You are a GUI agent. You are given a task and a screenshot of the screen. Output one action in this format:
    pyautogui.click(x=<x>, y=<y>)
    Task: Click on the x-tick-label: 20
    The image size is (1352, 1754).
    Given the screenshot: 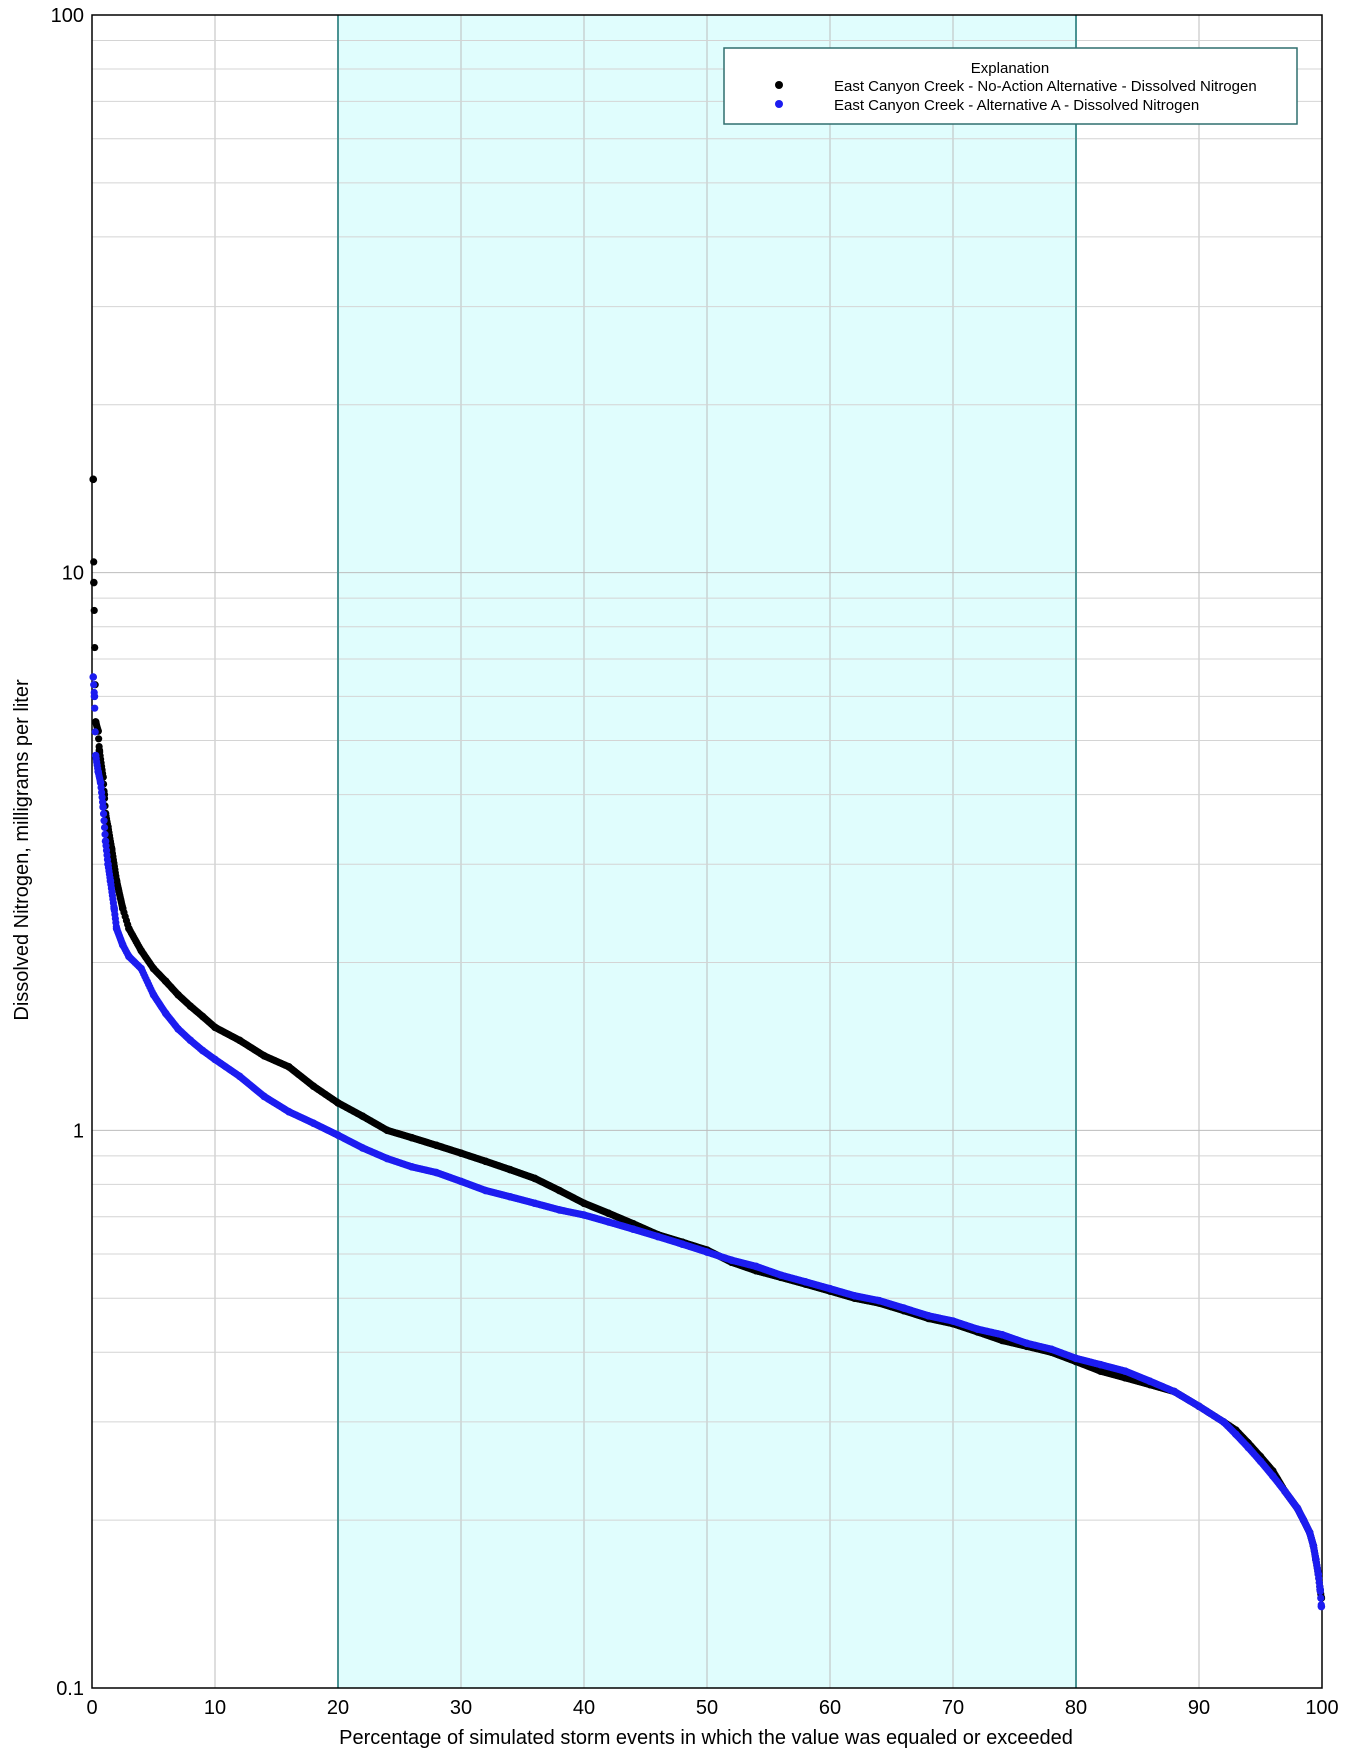 What is the action you would take?
    pyautogui.click(x=338, y=1708)
    